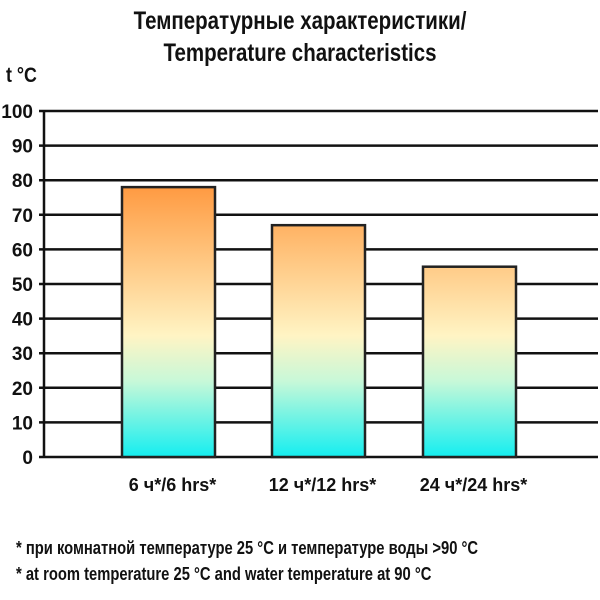 The width and height of the screenshot is (600, 600). Describe the element at coordinates (22, 423) in the screenshot. I see `y-tick-label: 10` at that location.